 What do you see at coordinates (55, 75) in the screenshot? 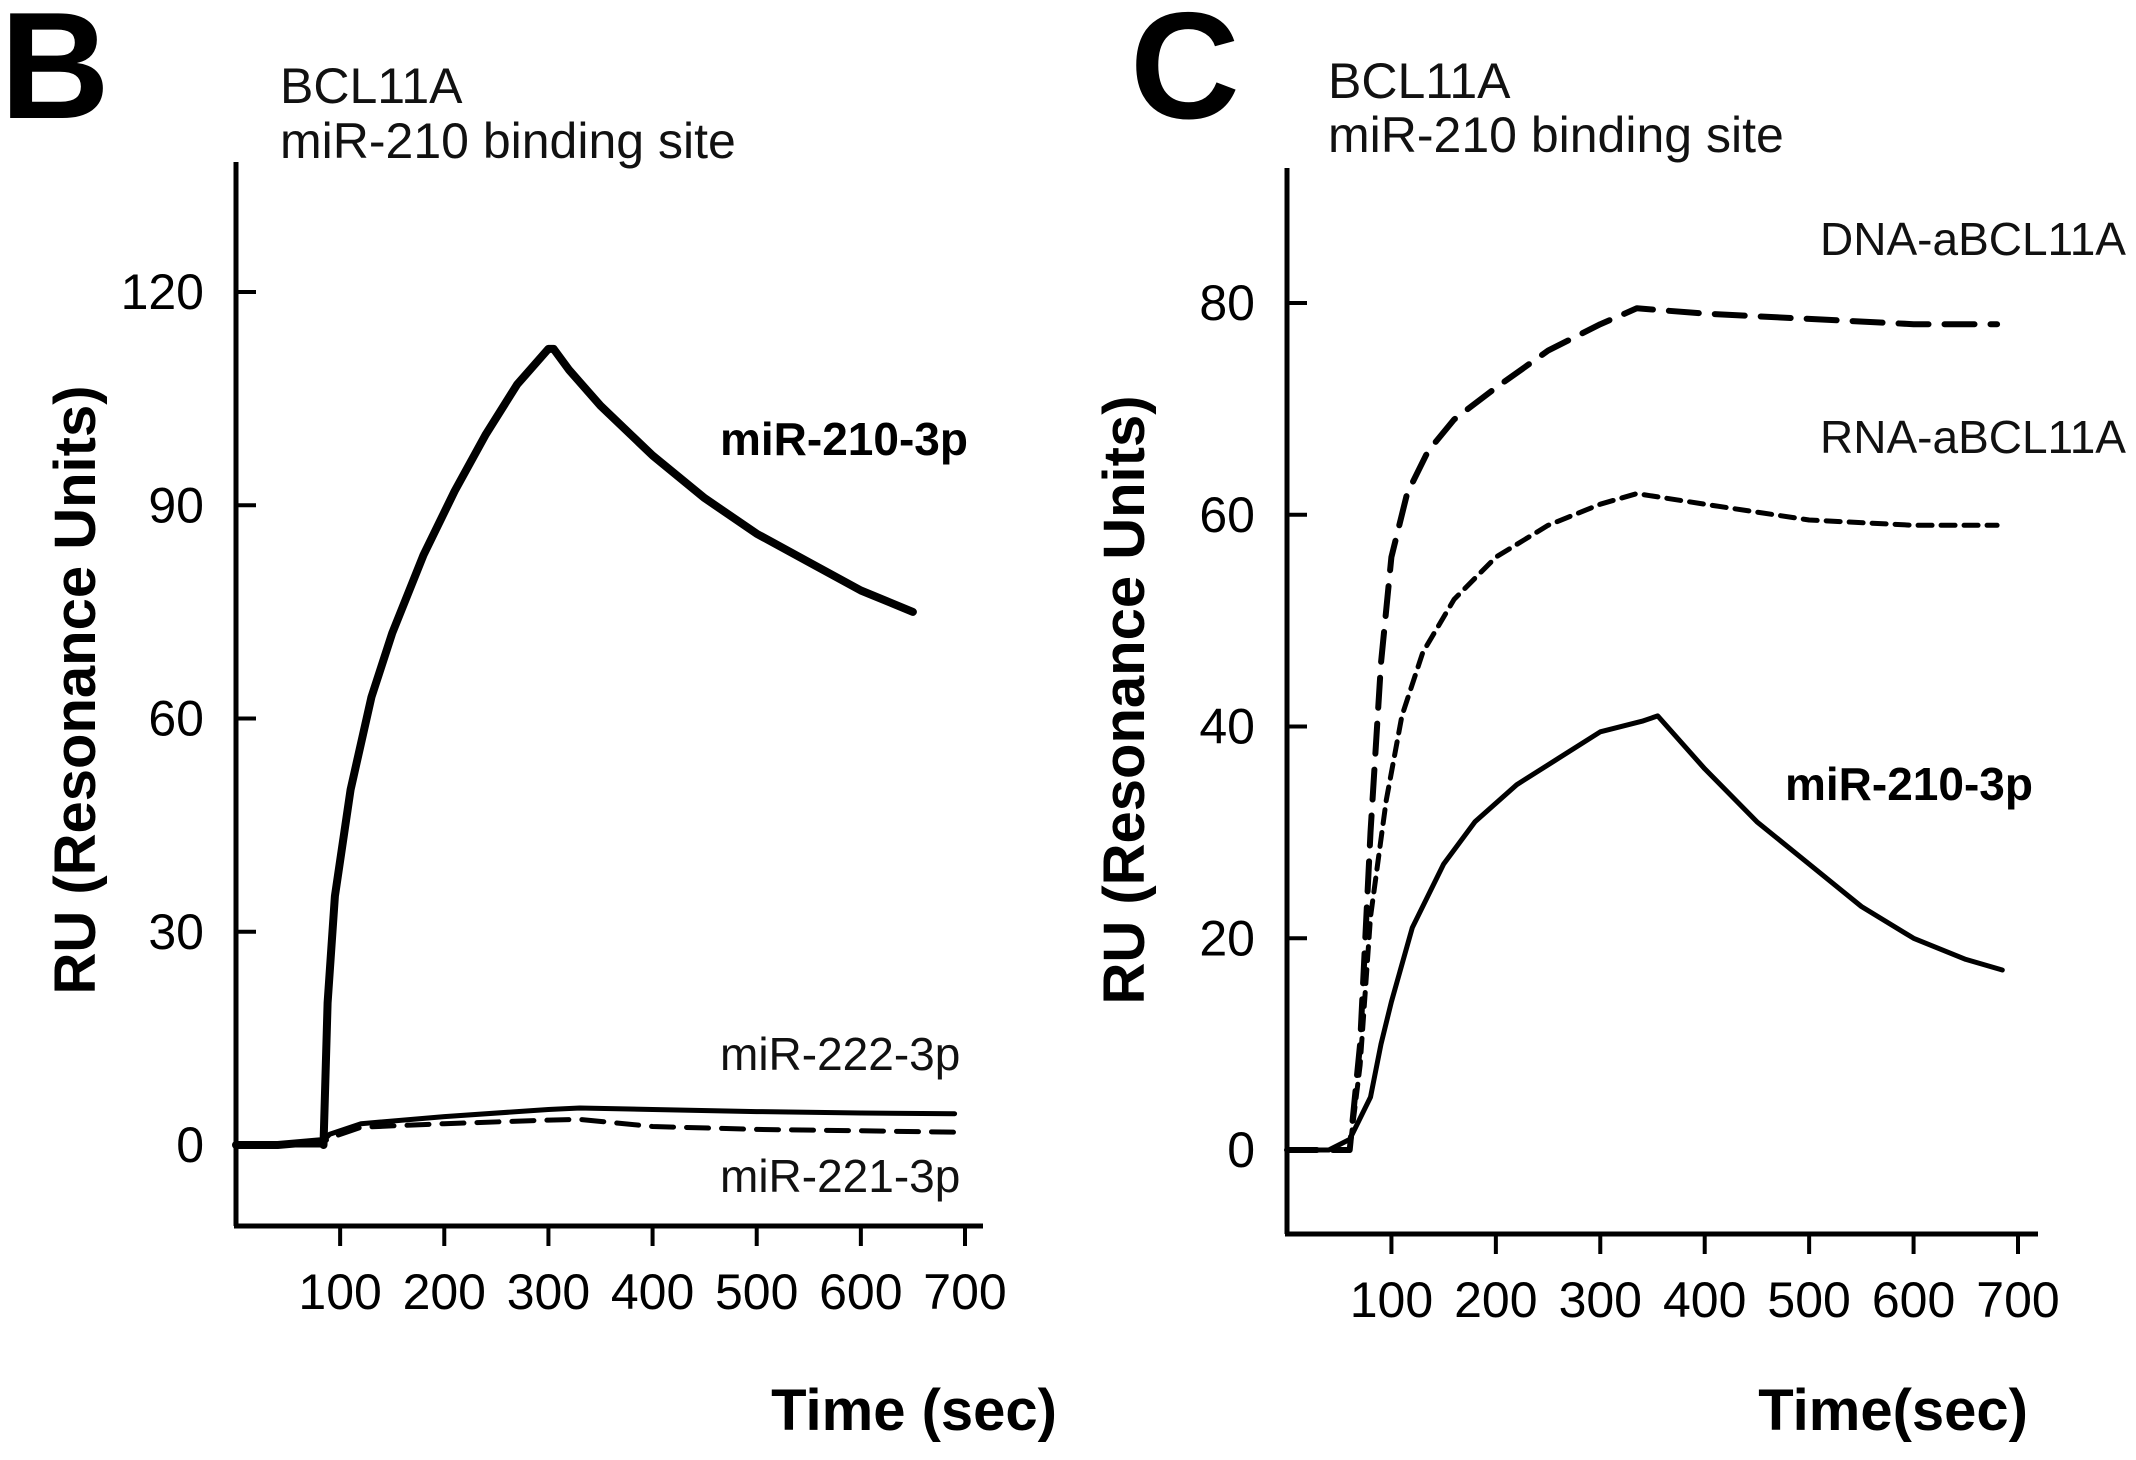
I see `panel-b-letter: B` at bounding box center [55, 75].